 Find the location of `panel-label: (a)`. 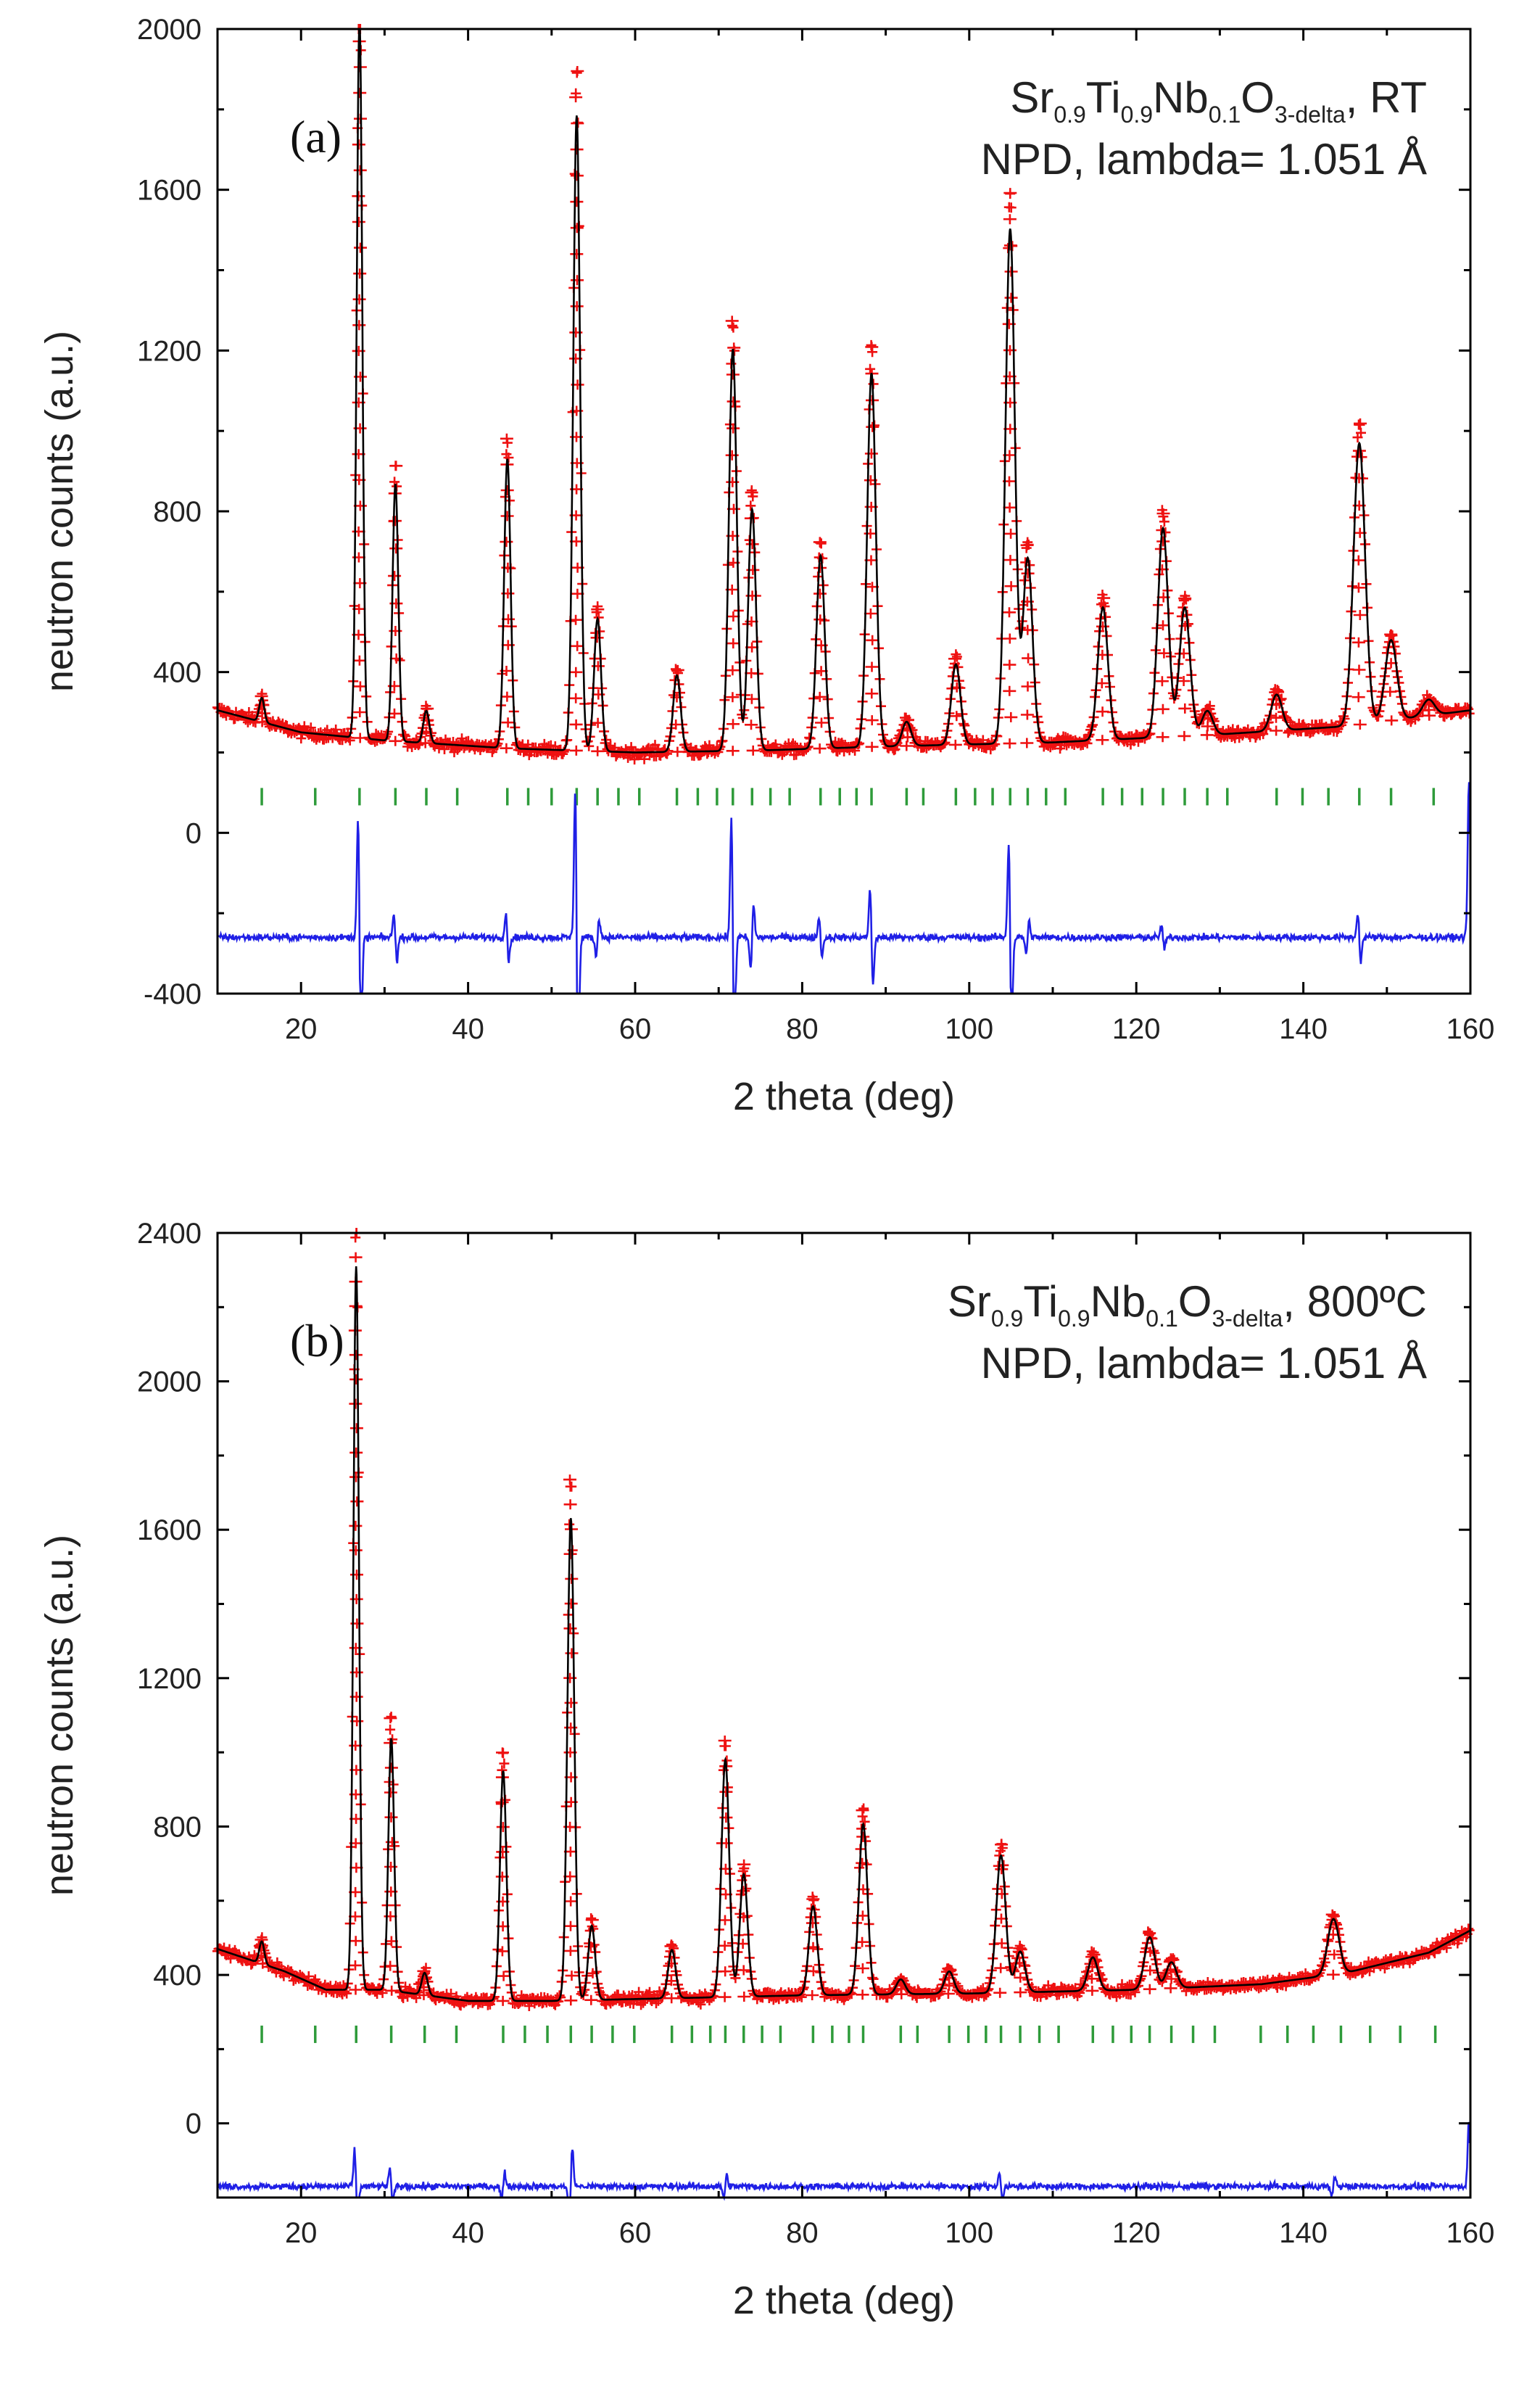

panel-label: (a) is located at coordinates (315, 136).